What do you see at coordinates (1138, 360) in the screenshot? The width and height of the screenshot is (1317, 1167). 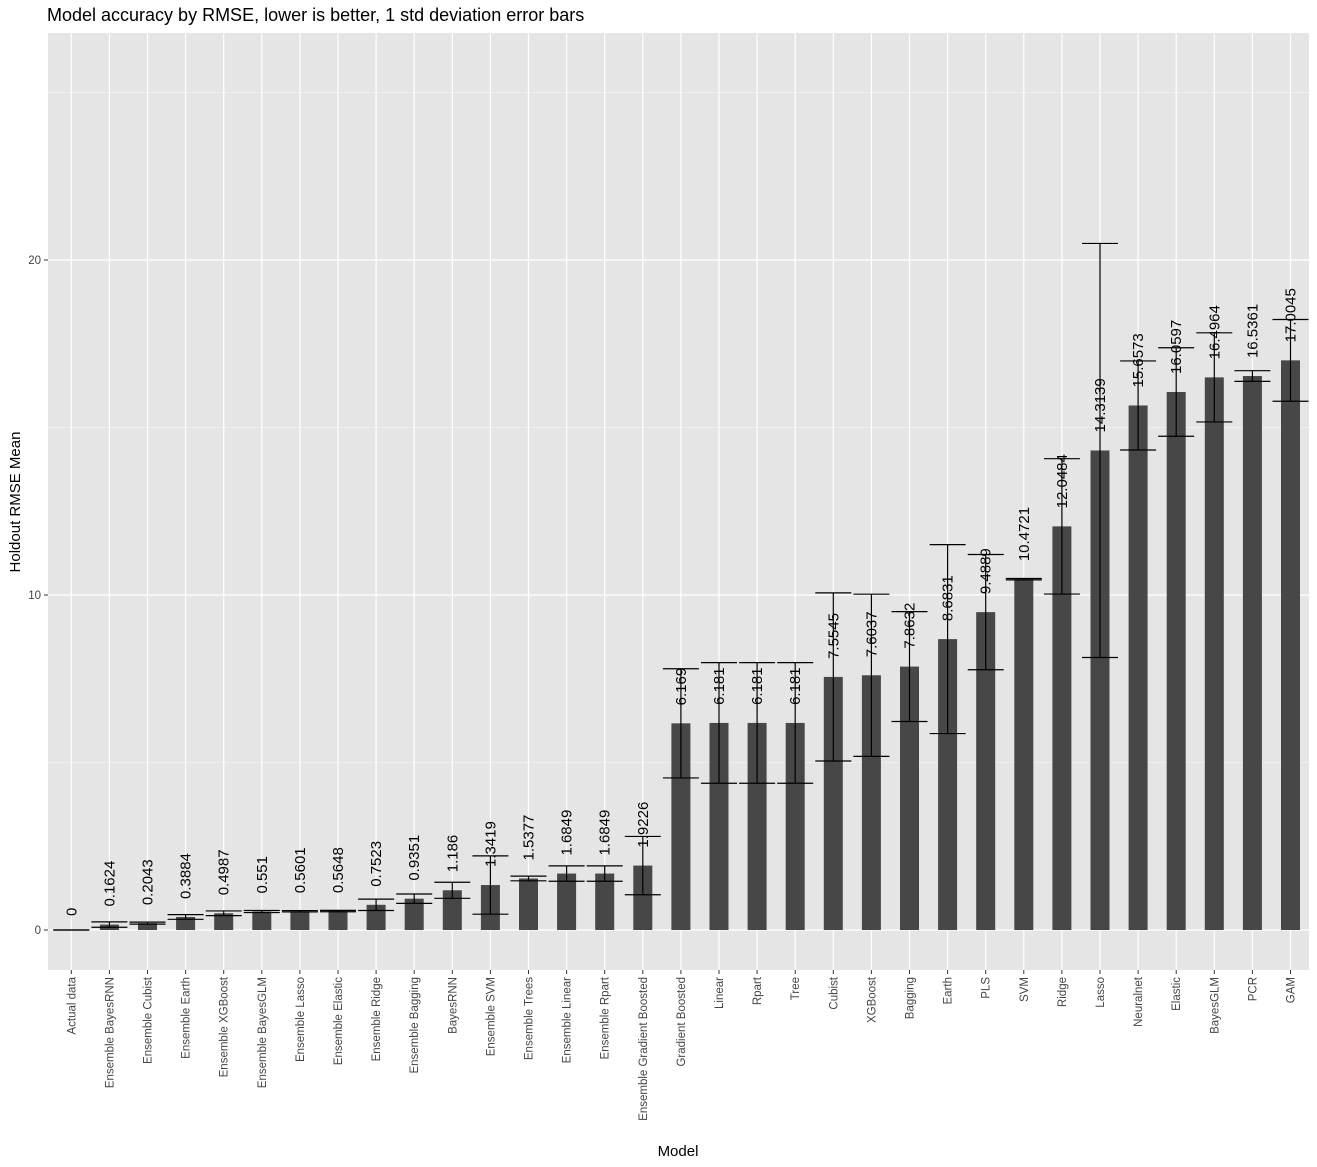 I see `bar-value-label: 15.6573` at bounding box center [1138, 360].